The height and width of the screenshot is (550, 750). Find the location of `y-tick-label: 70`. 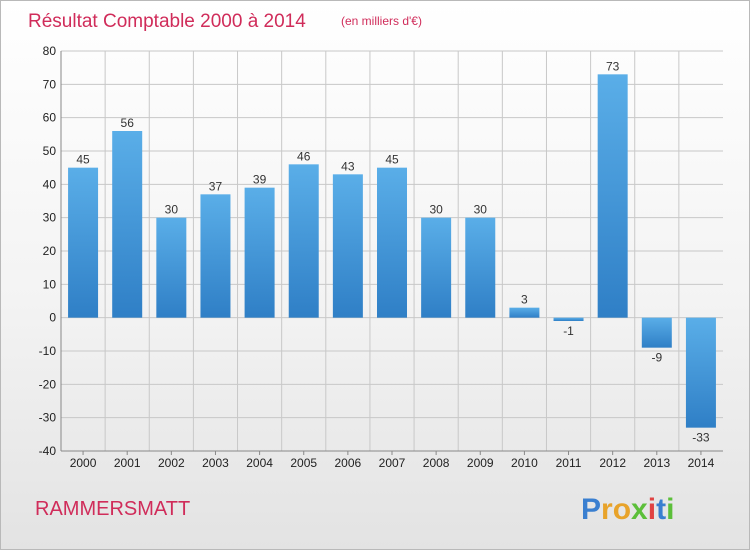

y-tick-label: 70 is located at coordinates (50, 84).